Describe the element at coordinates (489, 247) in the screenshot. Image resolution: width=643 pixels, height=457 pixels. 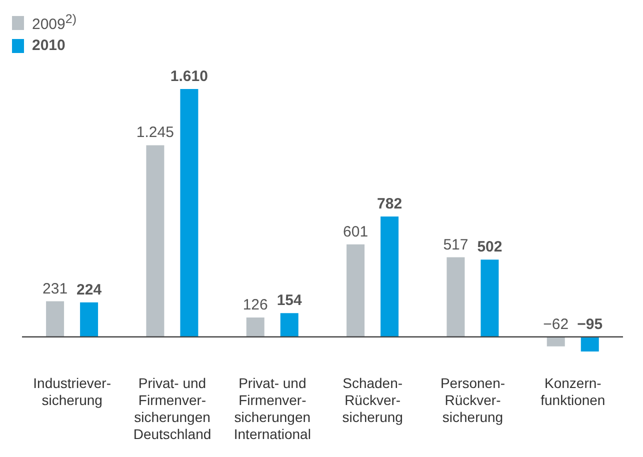
I see `data-label: 502` at that location.